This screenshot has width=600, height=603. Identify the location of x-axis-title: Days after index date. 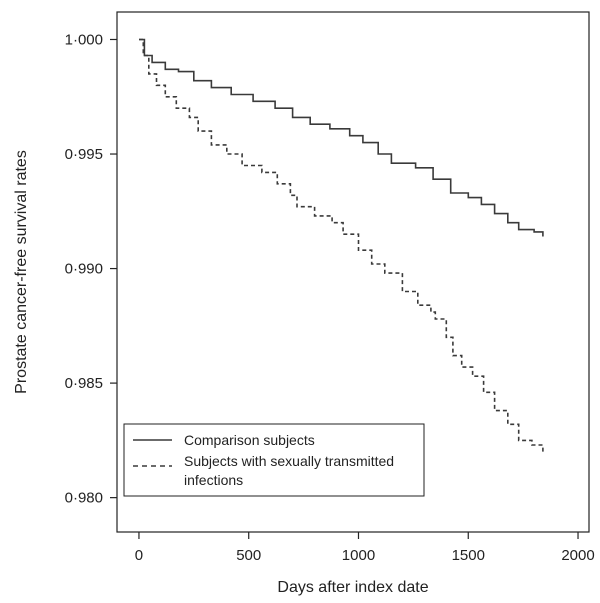
(352, 587).